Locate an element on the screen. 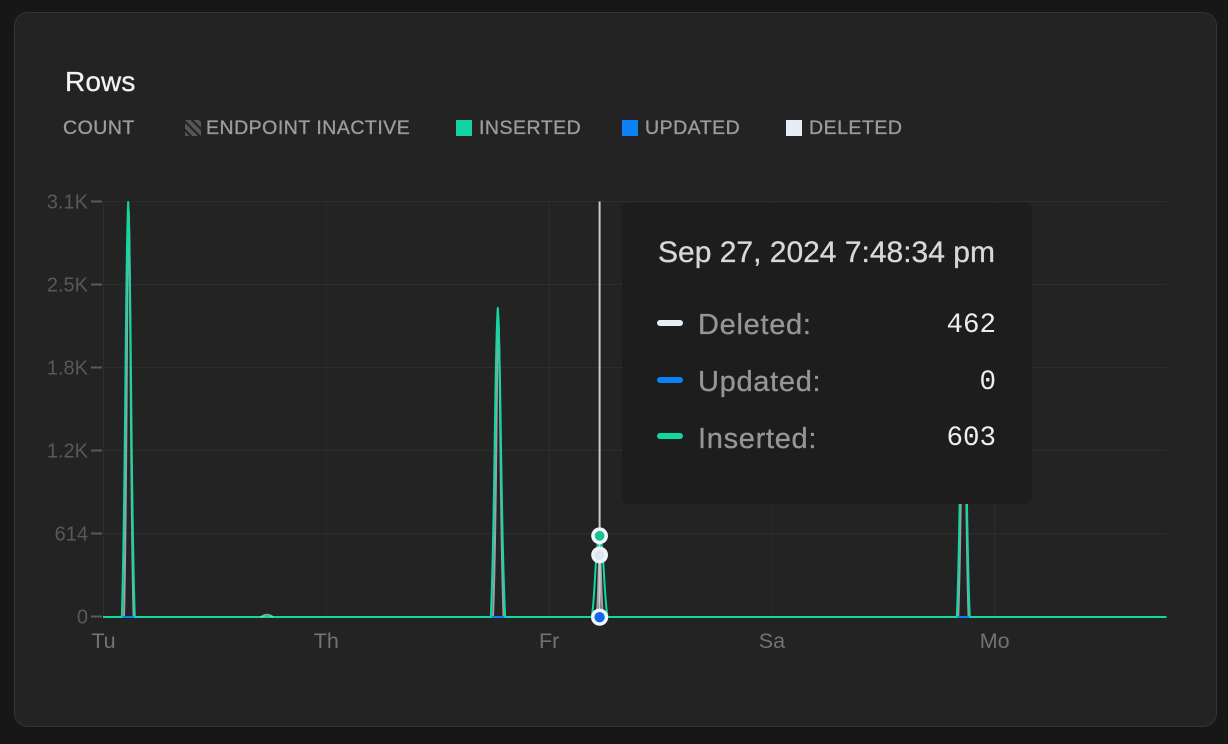 This screenshot has height=744, width=1228. svg-text: 1.8K is located at coordinates (68, 369).